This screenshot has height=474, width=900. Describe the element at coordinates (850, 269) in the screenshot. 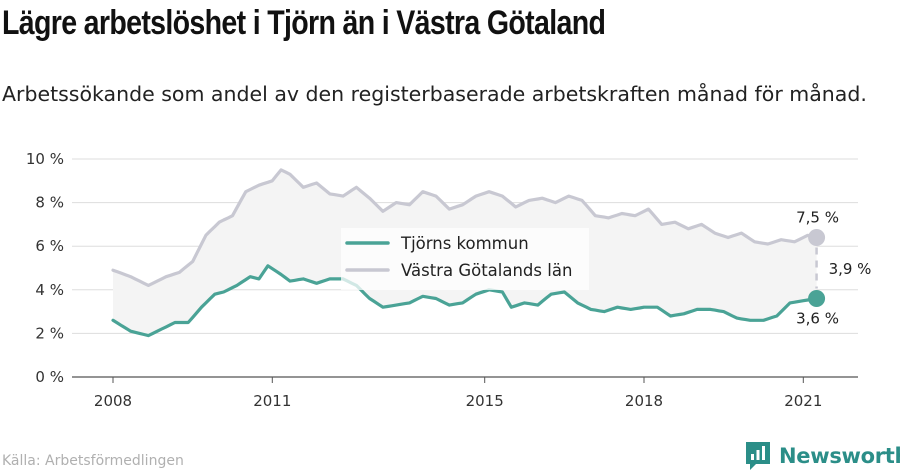

I see `gap-label: 3,9 %` at that location.